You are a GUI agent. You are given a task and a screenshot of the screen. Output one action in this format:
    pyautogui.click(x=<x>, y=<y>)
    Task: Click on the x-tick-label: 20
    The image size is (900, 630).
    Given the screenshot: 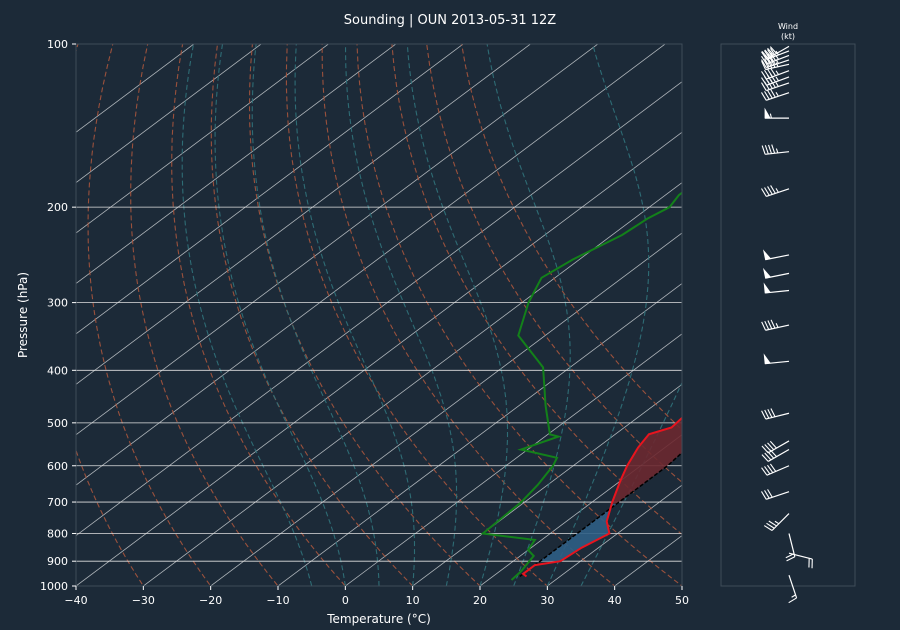 What is the action you would take?
    pyautogui.click(x=480, y=600)
    